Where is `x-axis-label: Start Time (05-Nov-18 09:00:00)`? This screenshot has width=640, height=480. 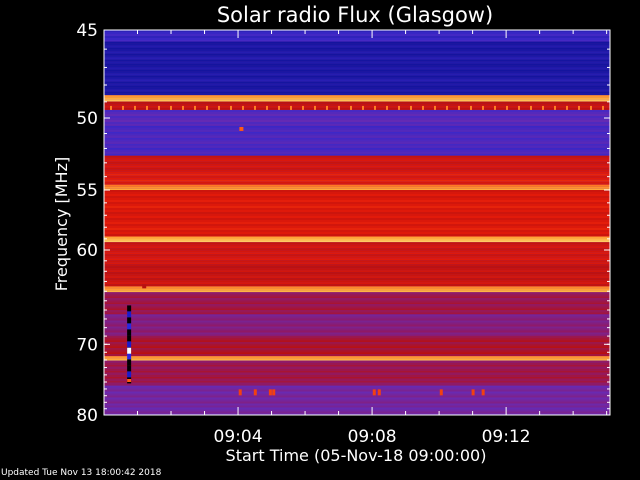 x-axis-label: Start Time (05-Nov-18 09:00:00) is located at coordinates (356, 455).